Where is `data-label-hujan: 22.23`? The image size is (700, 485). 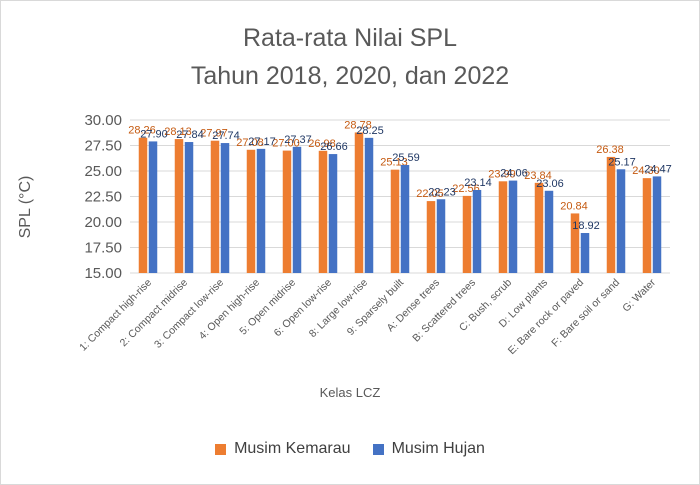 data-label-hujan: 22.23 is located at coordinates (442, 192).